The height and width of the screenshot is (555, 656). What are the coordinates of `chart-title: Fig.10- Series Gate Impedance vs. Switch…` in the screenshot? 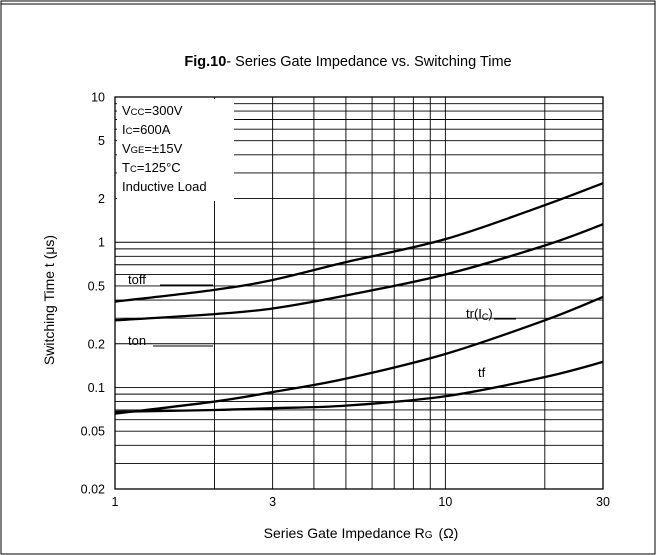 It's located at (347, 62).